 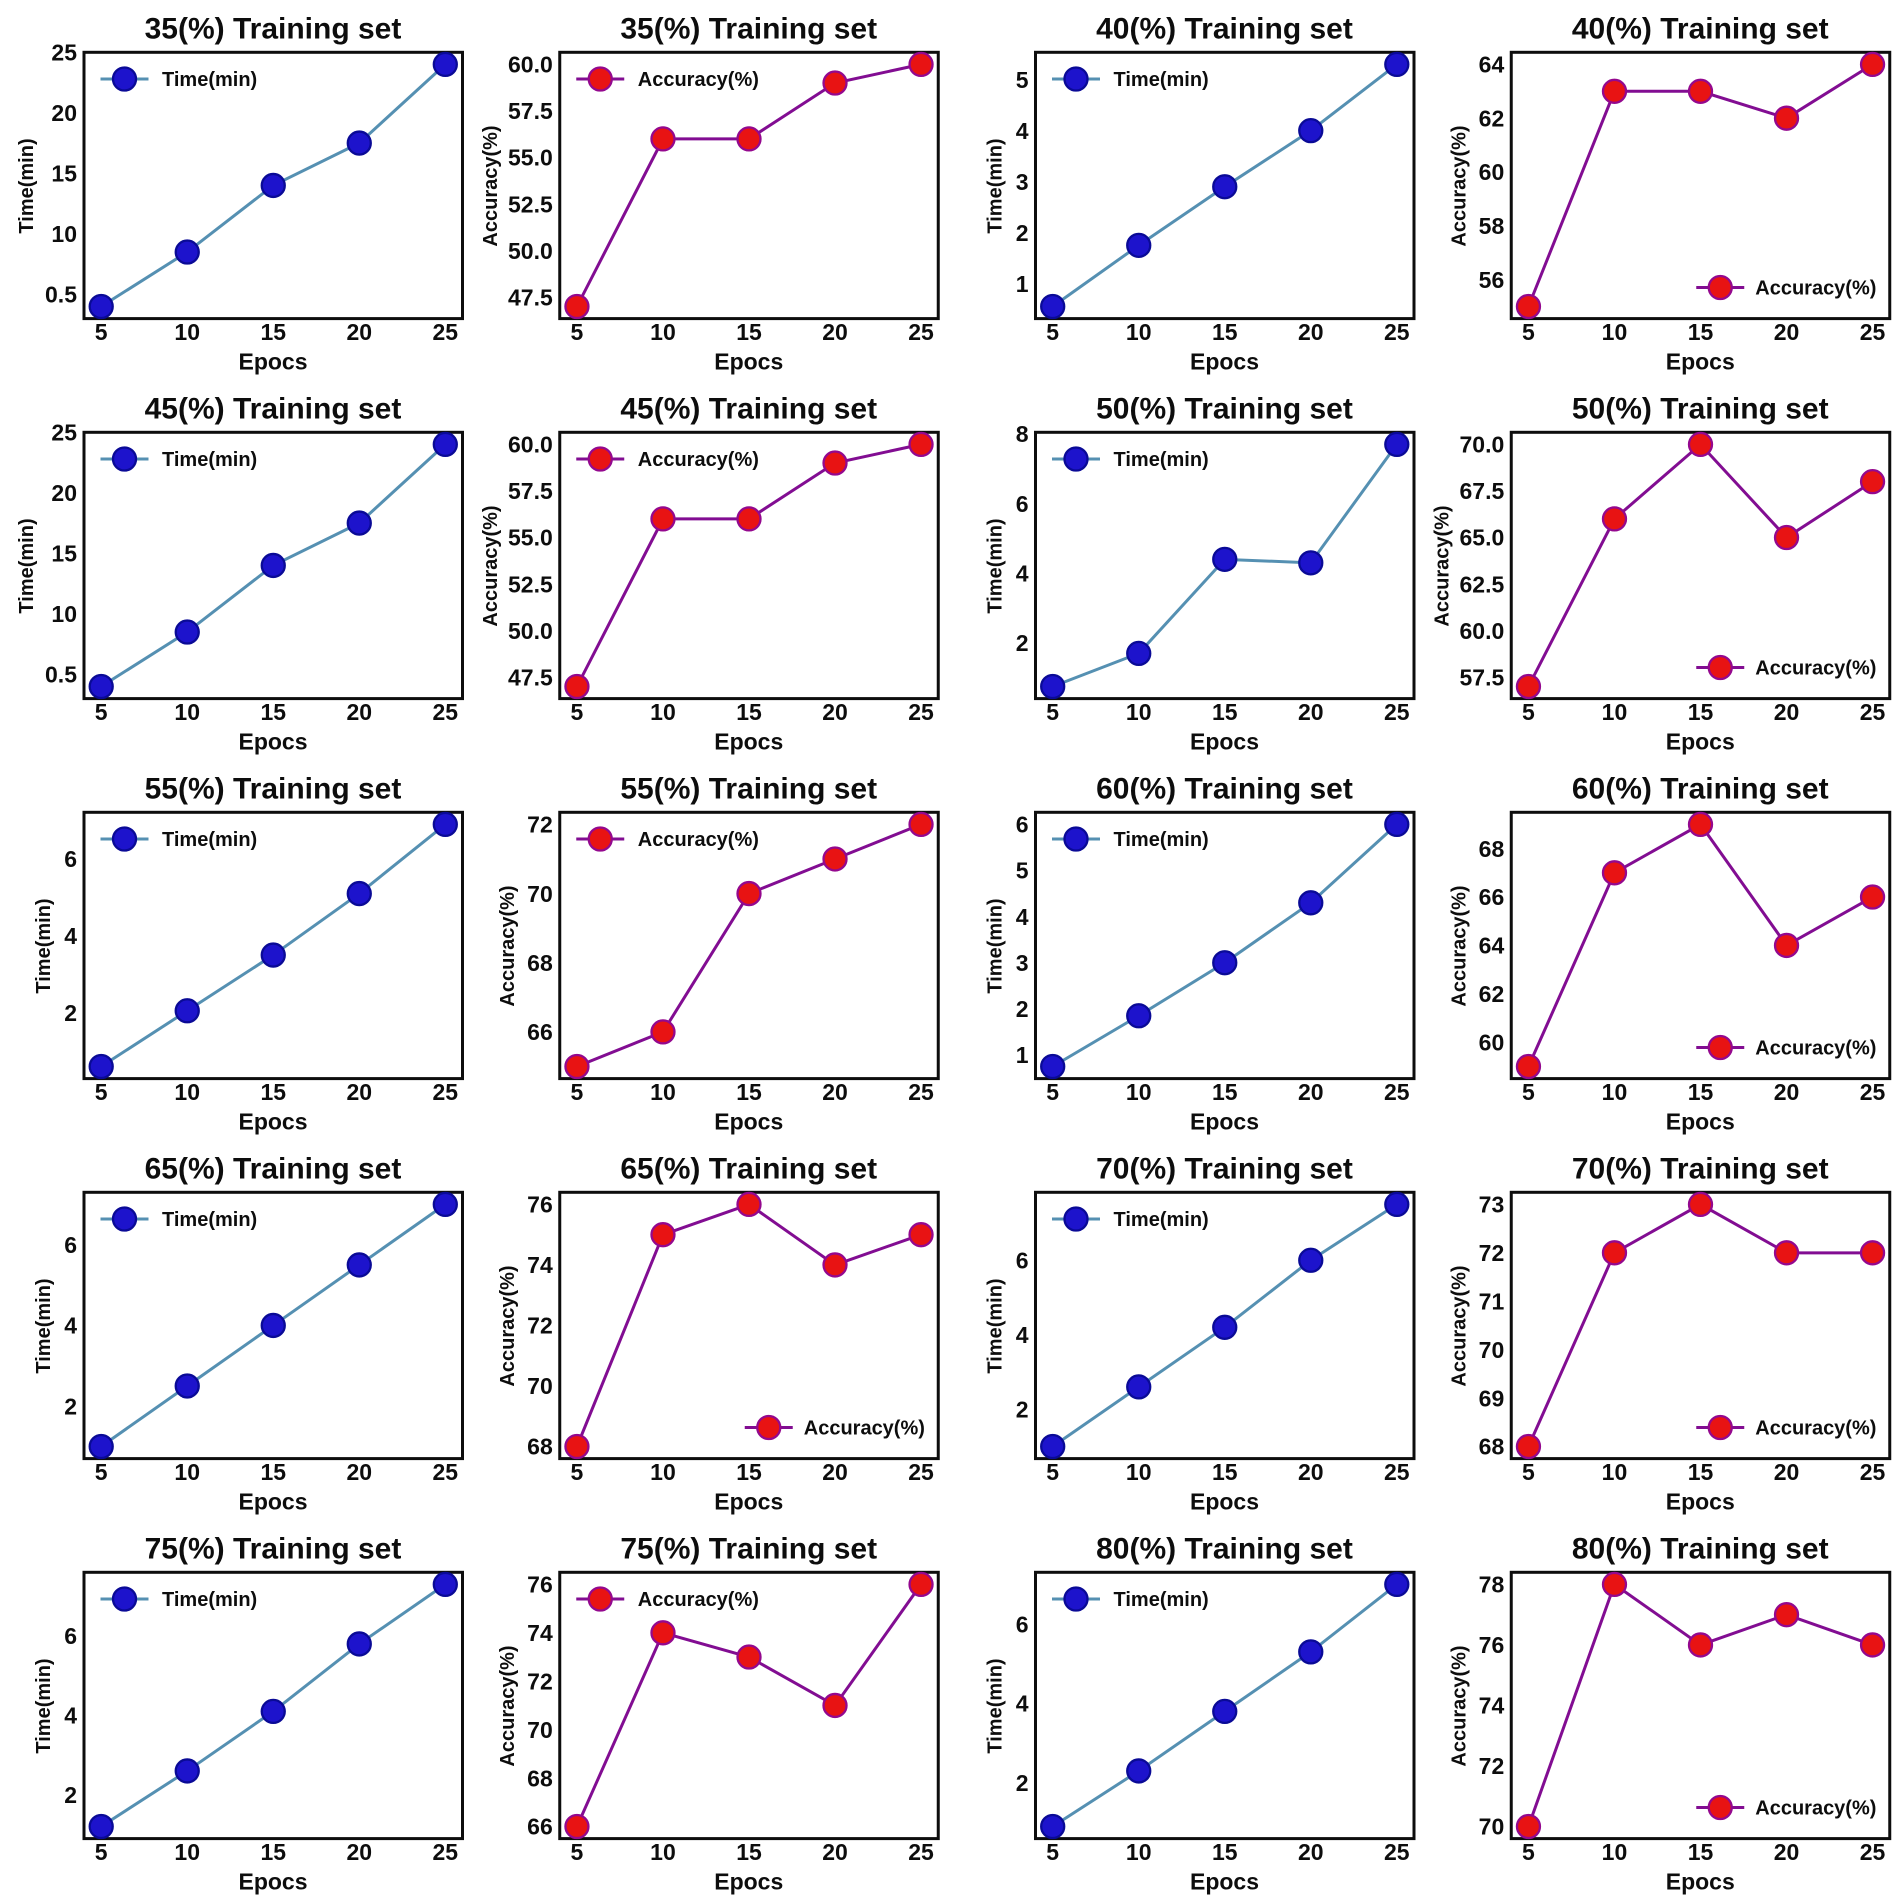 I want to click on svg-text: 58, so click(x=1492, y=226).